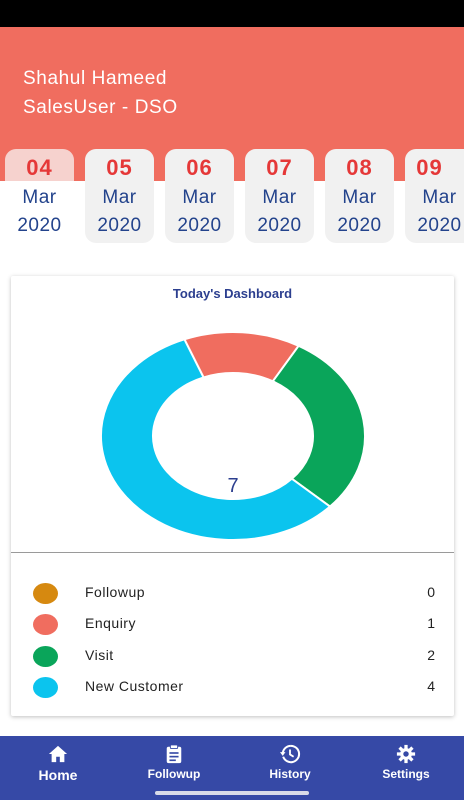  Describe the element at coordinates (431, 592) in the screenshot. I see `legend-value: 0` at that location.